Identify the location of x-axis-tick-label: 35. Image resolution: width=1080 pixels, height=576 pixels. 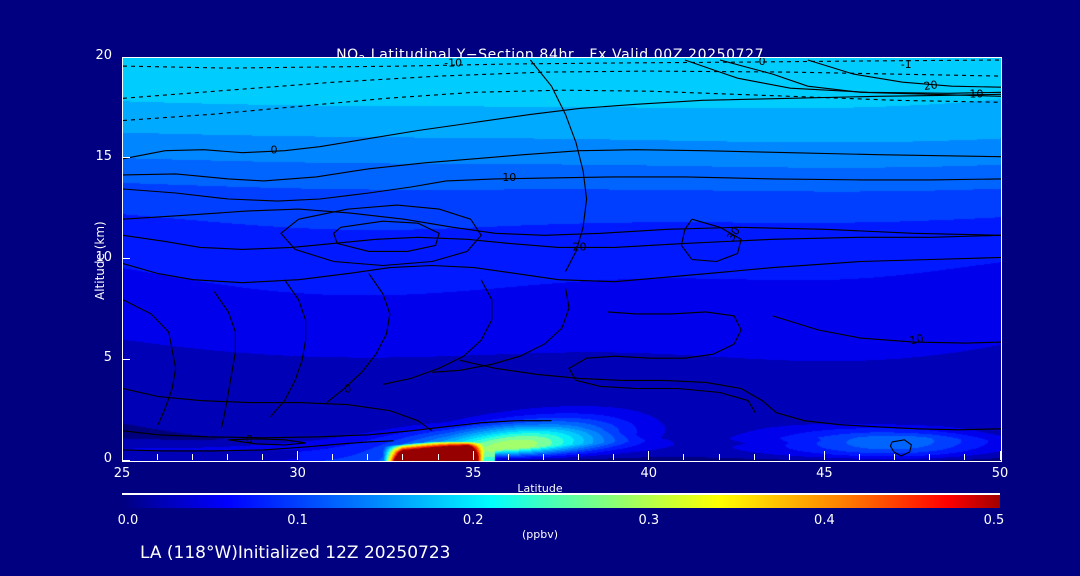
(473, 473).